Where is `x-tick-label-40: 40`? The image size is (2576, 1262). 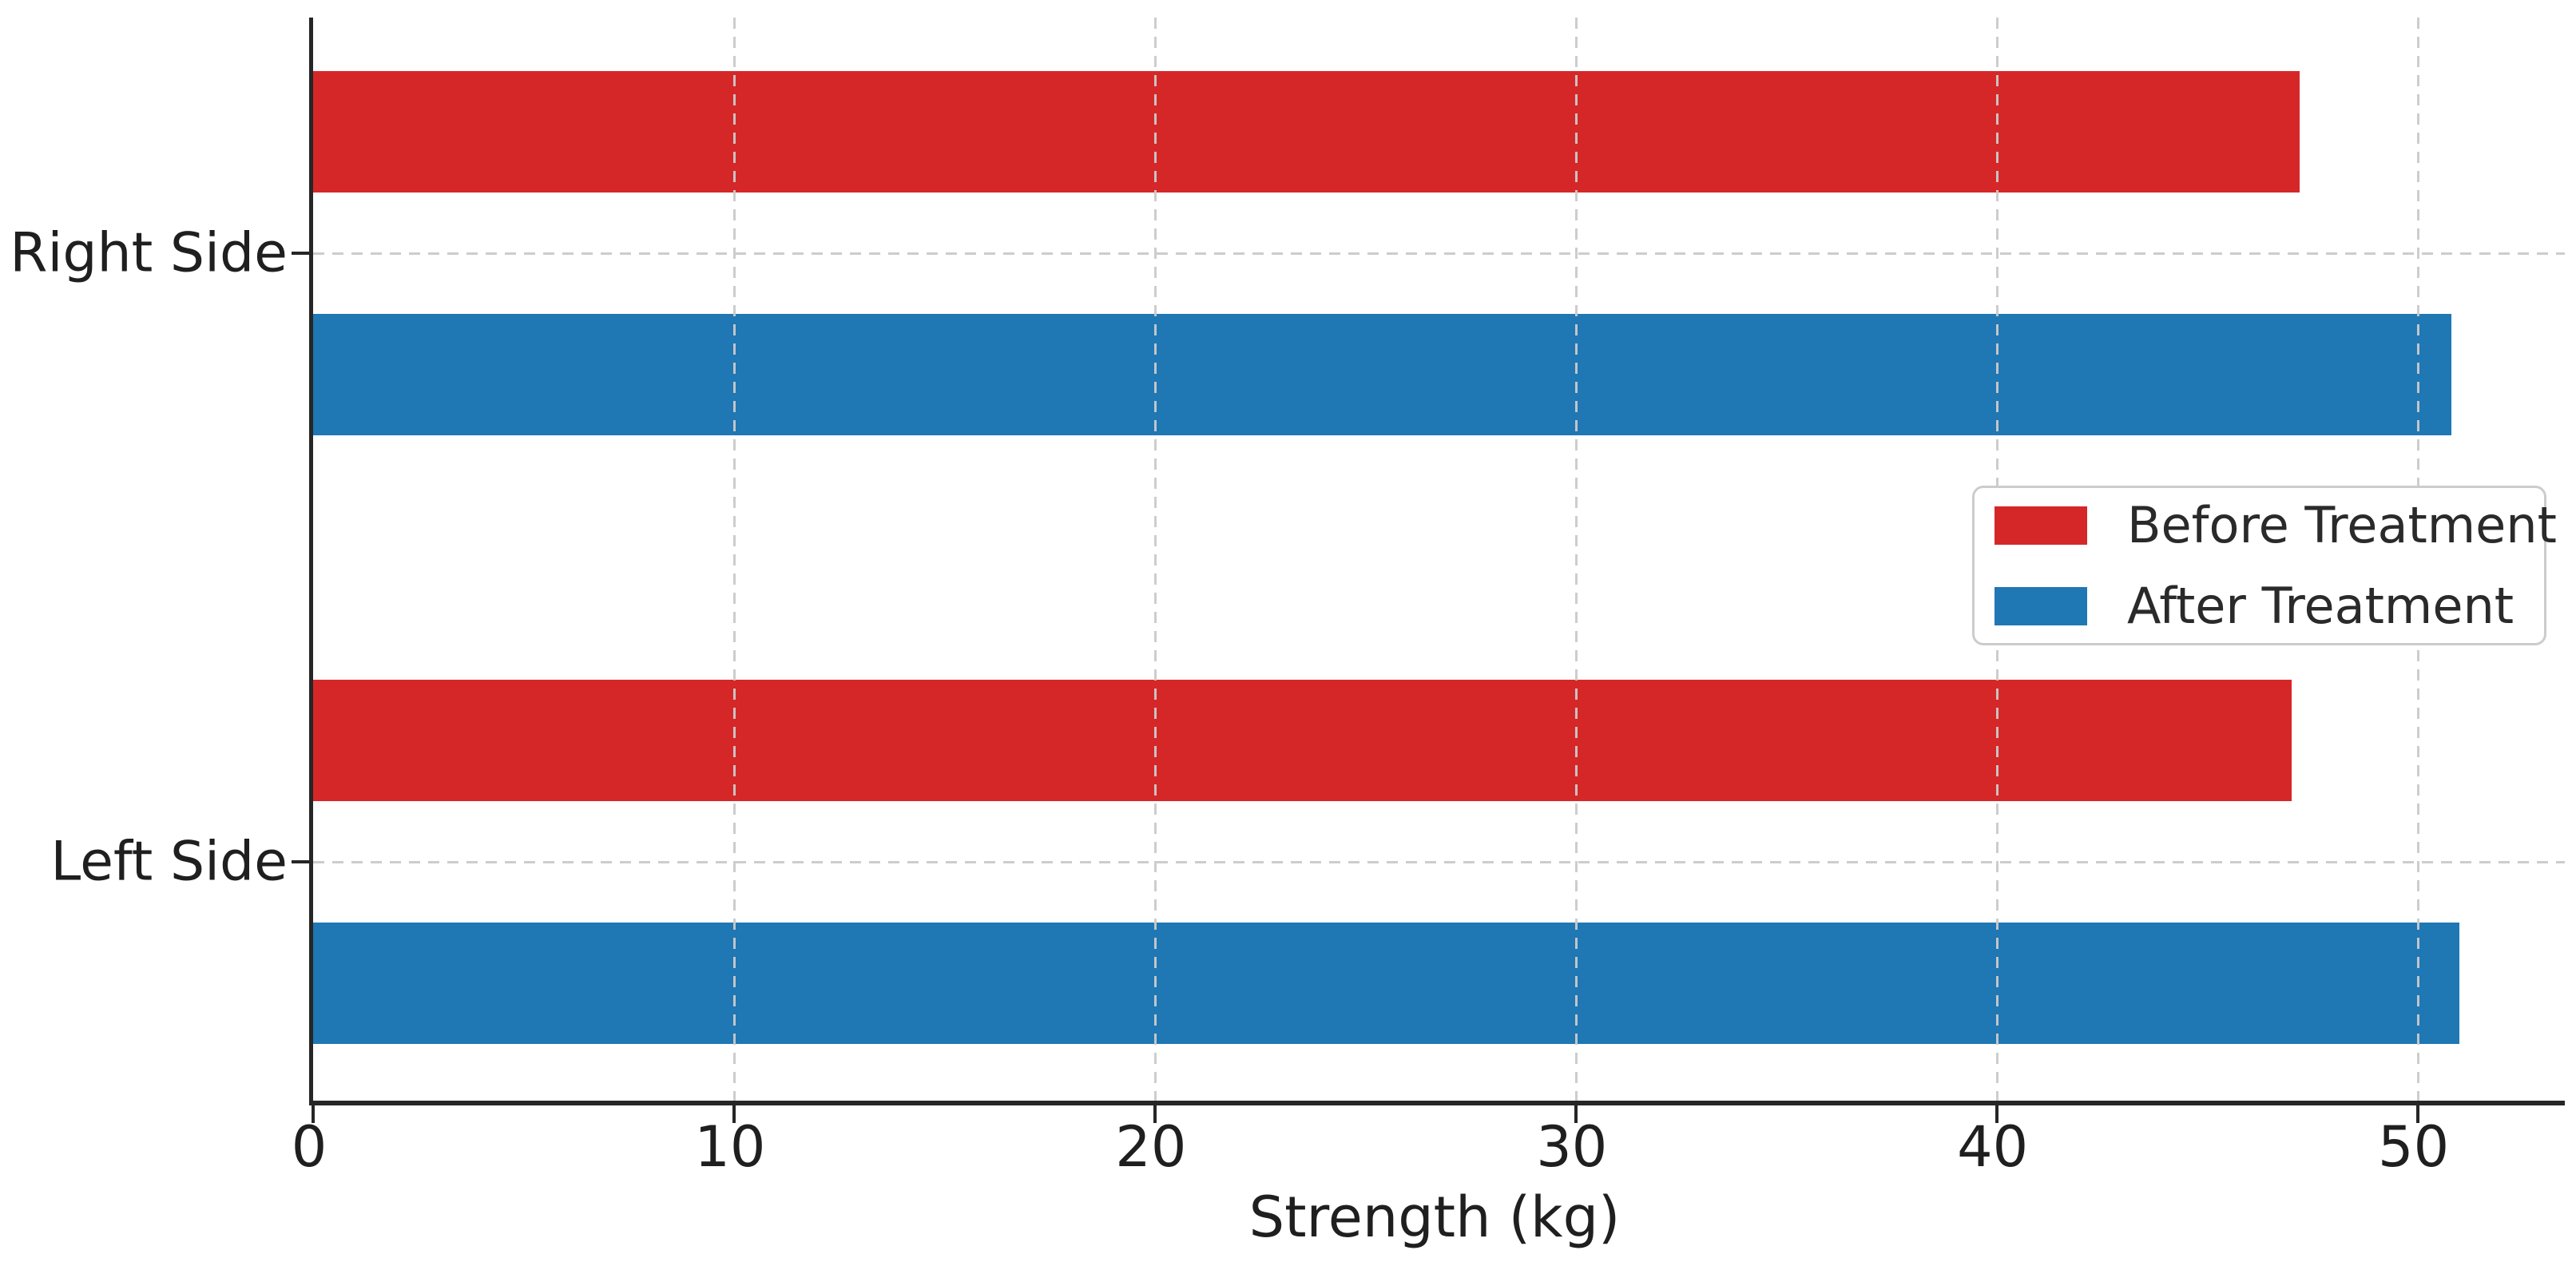
x-tick-label-40: 40 is located at coordinates (1993, 1147).